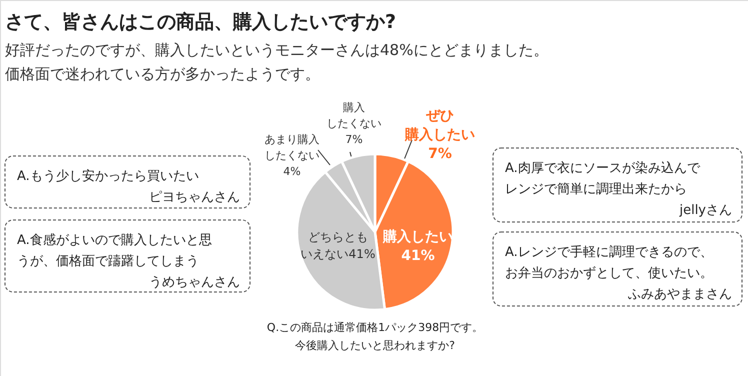  What do you see at coordinates (276, 62) in the screenshot?
I see `chart-subtitle: 好評だったのですが、購入したいというモニターさんは48%にとどまりました。価格面で迷われている方が多かったようです。` at bounding box center [276, 62].